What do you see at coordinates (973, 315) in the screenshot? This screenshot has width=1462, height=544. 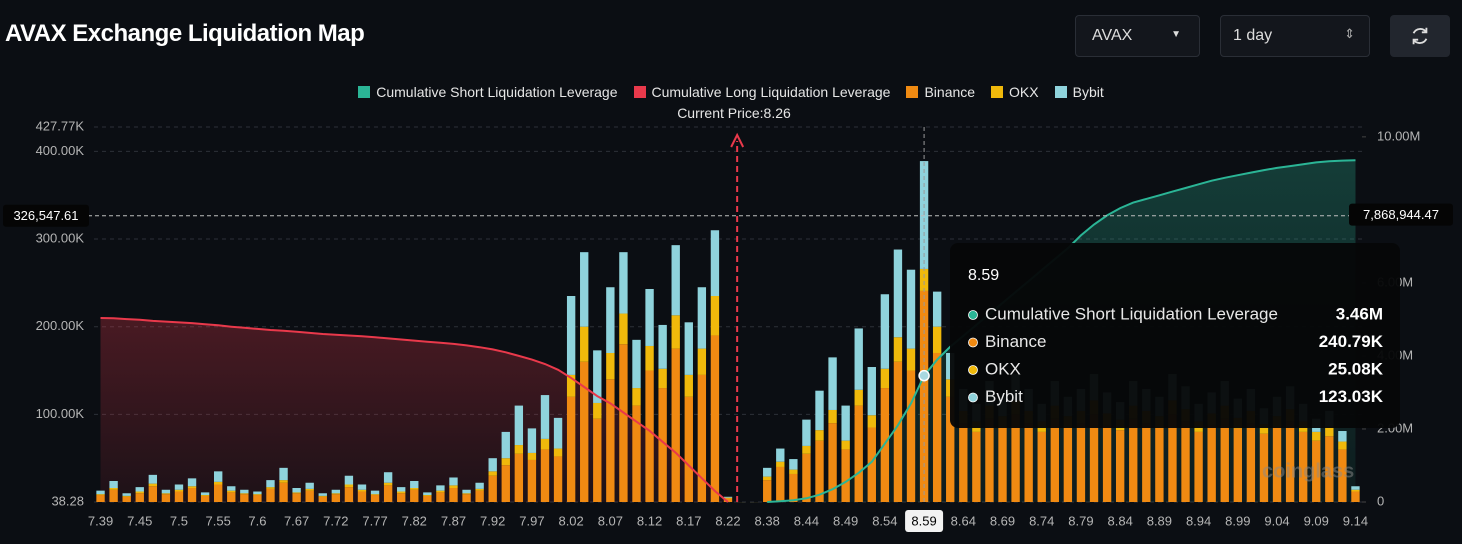 I see `tooltip-swatch` at bounding box center [973, 315].